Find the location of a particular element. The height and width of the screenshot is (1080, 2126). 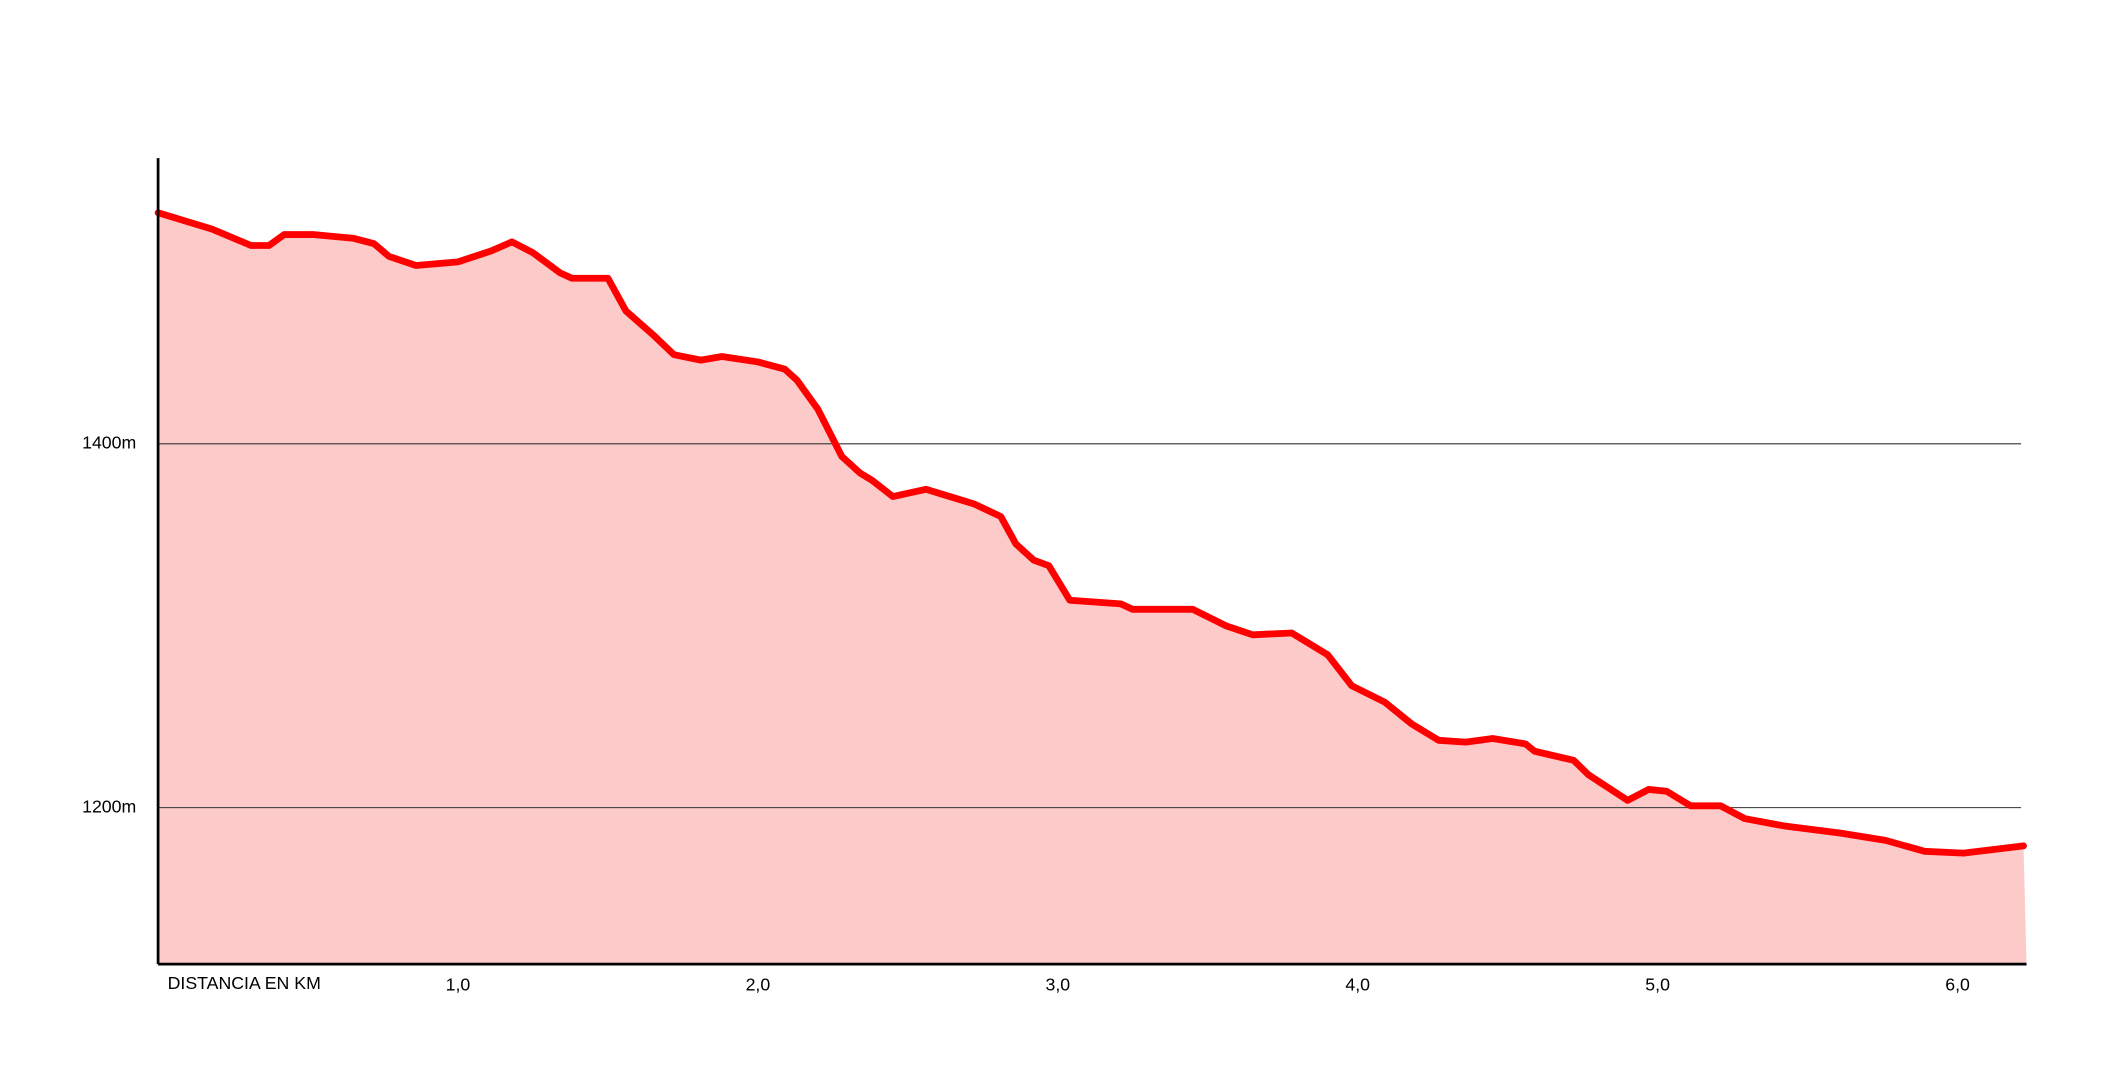

x-axis-label: DISTANCIA EN KM is located at coordinates (244, 983).